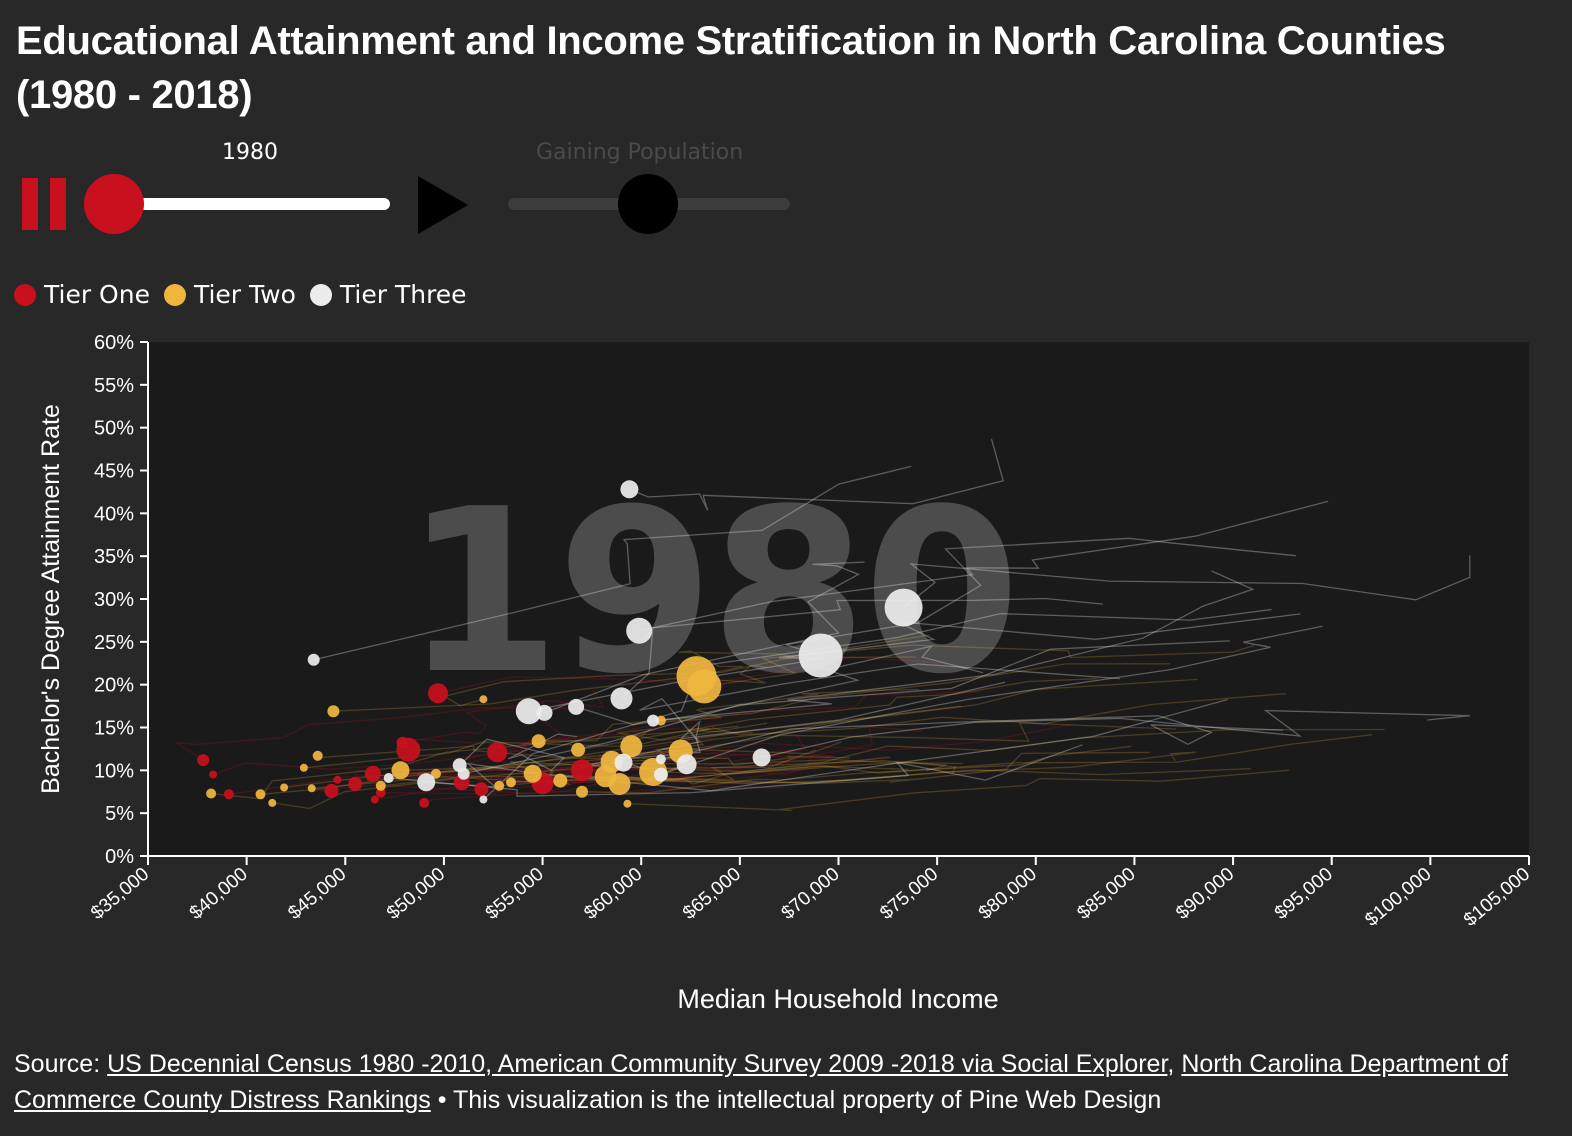 The image size is (1572, 1136). What do you see at coordinates (114, 729) in the screenshot?
I see `y-tick-label: 15%` at bounding box center [114, 729].